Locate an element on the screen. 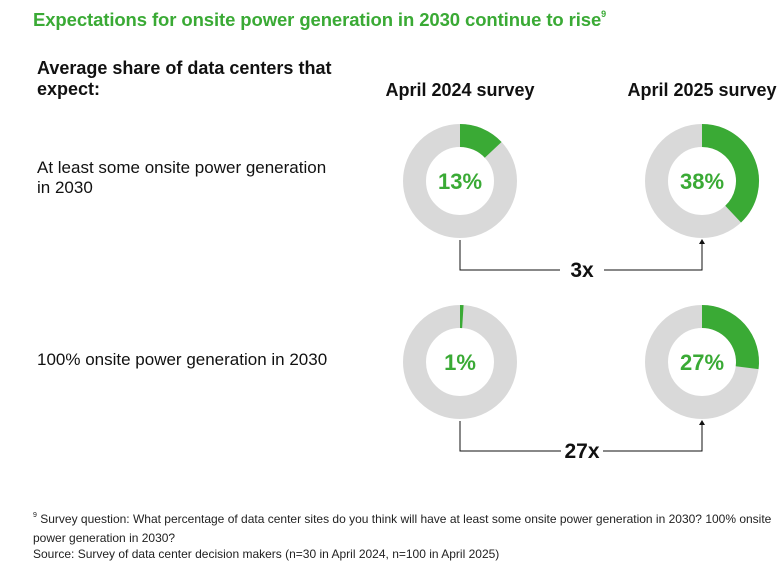 This screenshot has width=782, height=568. donut-value-label-row2-2025: 27% is located at coordinates (702, 362).